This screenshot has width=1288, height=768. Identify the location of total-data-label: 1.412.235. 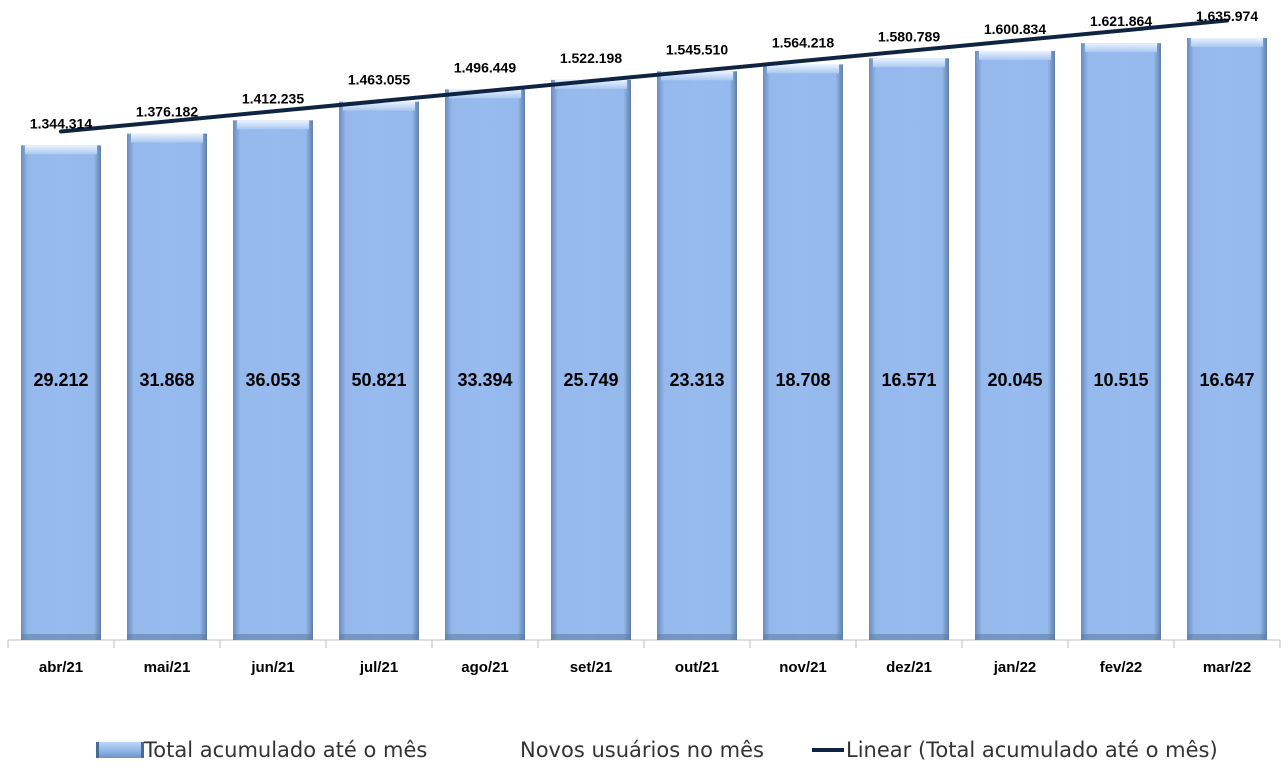
(273, 98).